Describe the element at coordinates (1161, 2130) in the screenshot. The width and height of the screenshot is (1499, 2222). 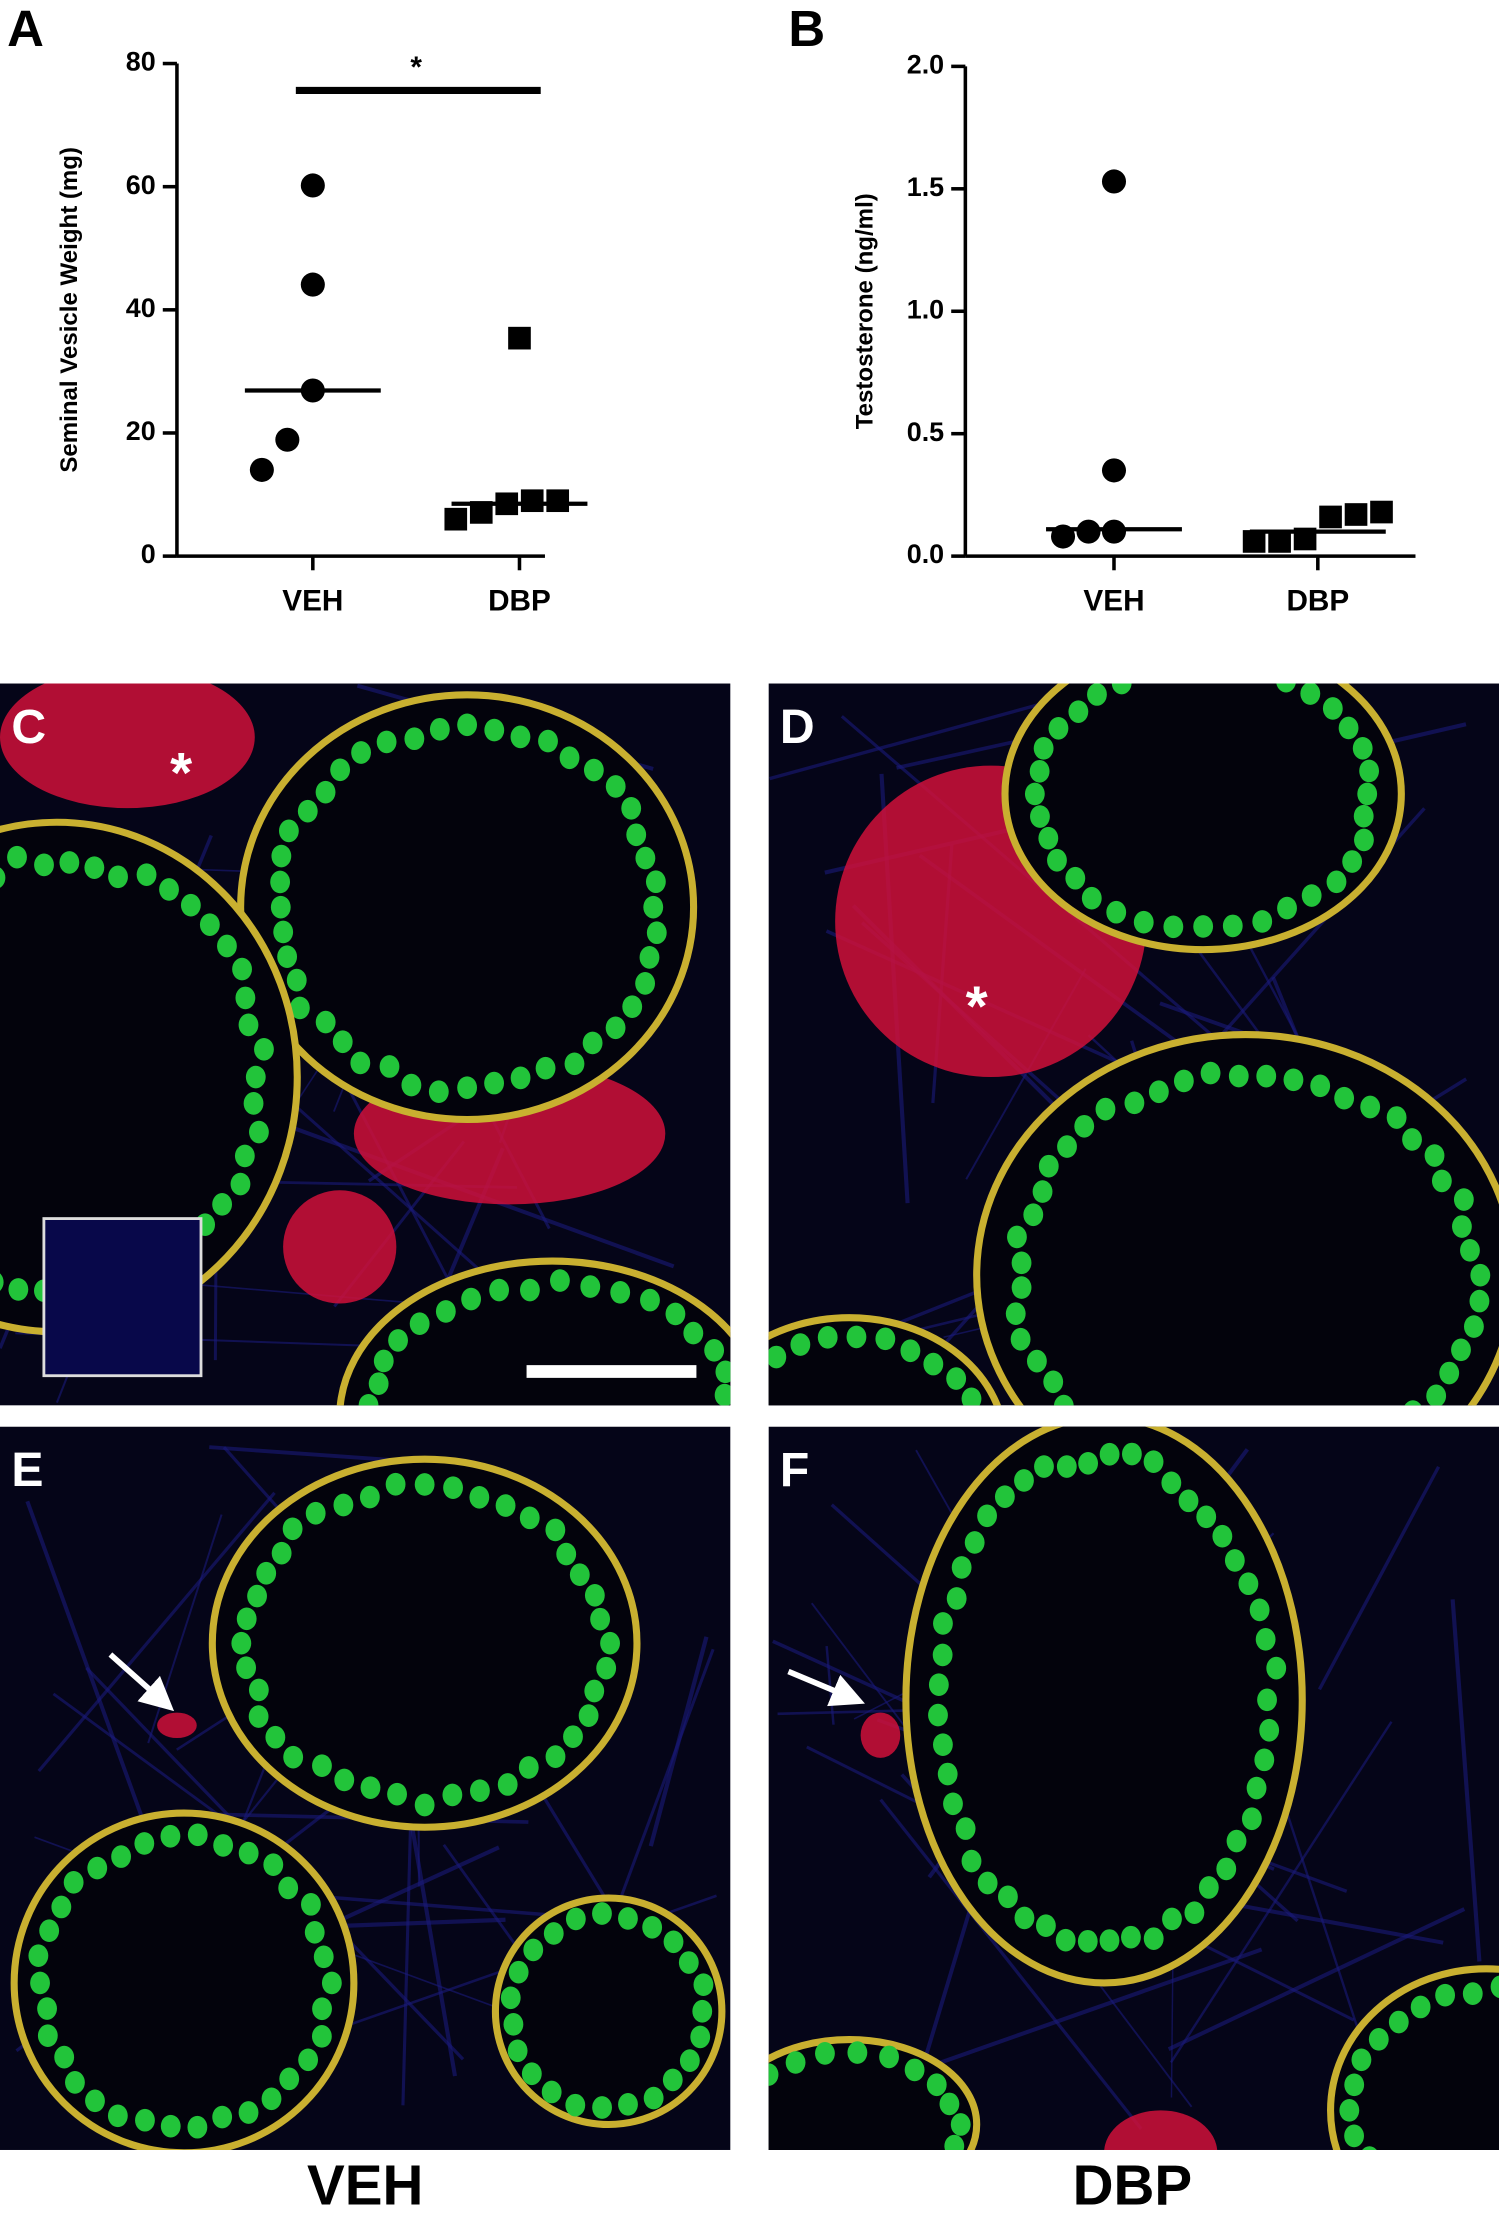
I see `red-cells` at that location.